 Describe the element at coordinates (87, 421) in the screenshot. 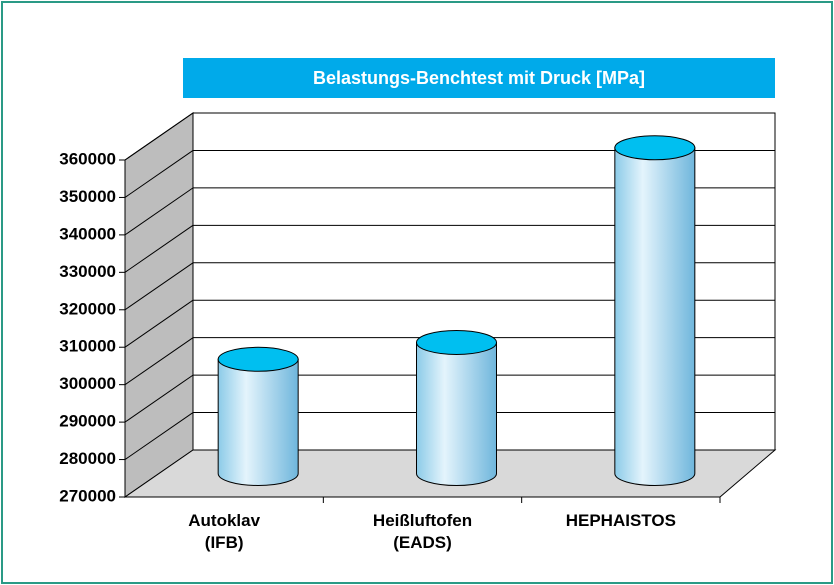

I see `y-tick-label: 290000` at that location.